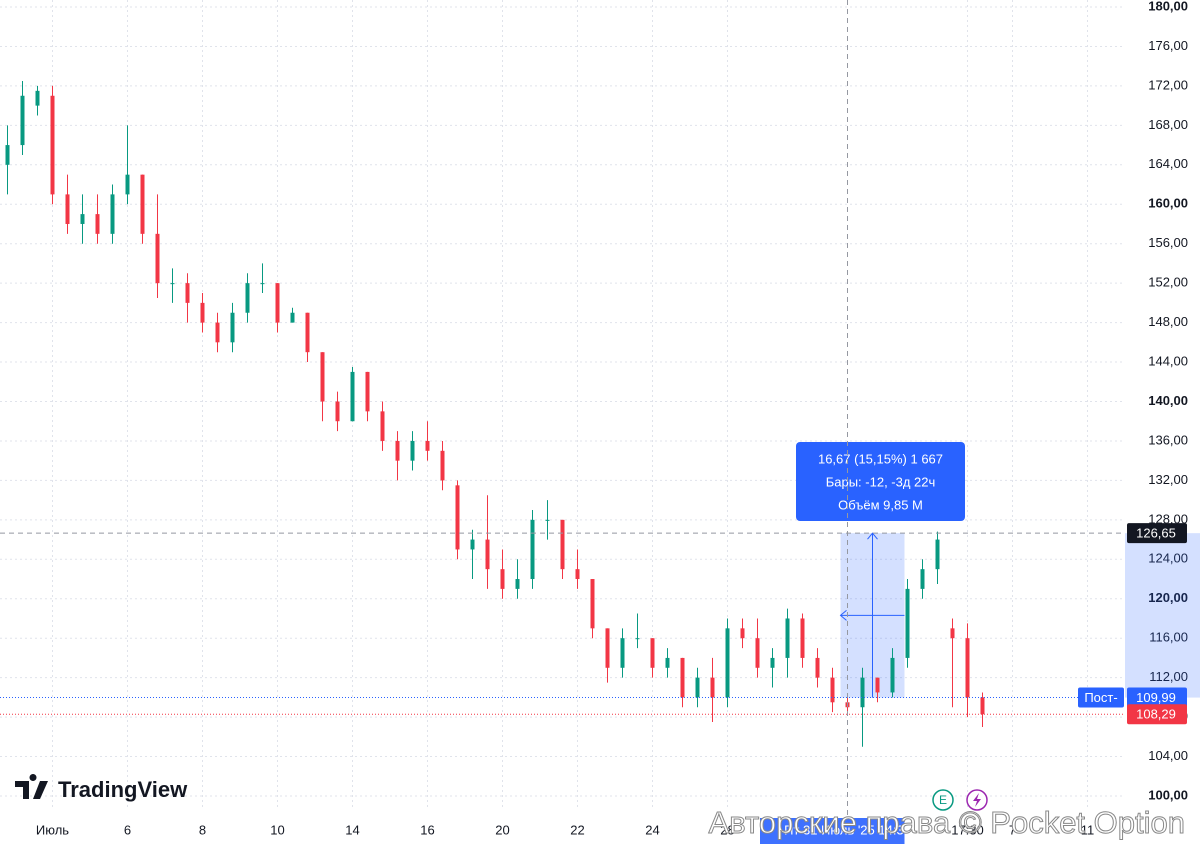 The image size is (1200, 848). Describe the element at coordinates (101, 788) in the screenshot. I see `logo: TradingView` at that location.